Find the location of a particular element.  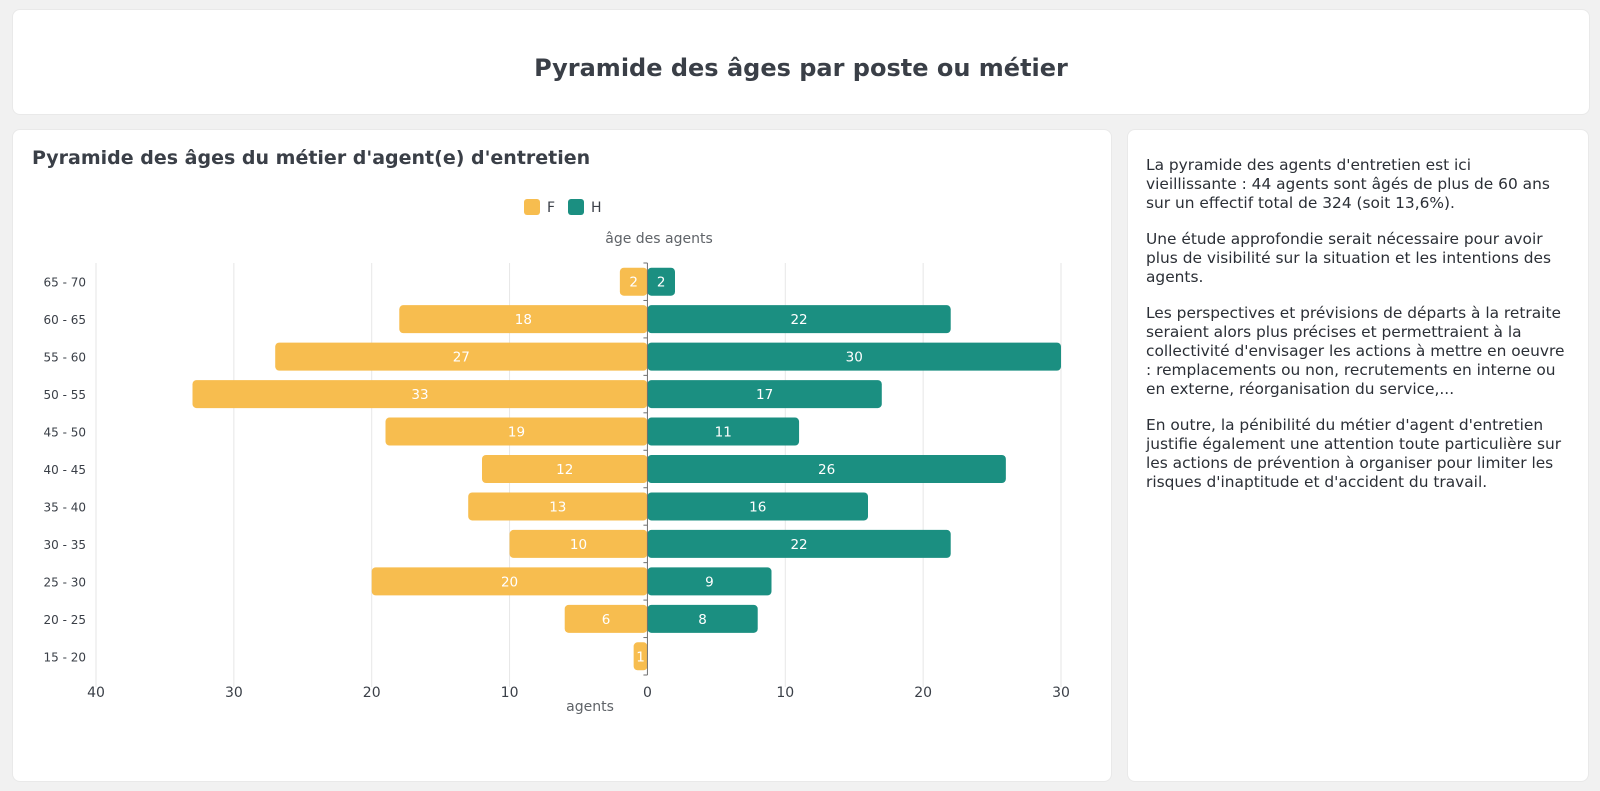

bar-data-label: 33 is located at coordinates (419, 395).